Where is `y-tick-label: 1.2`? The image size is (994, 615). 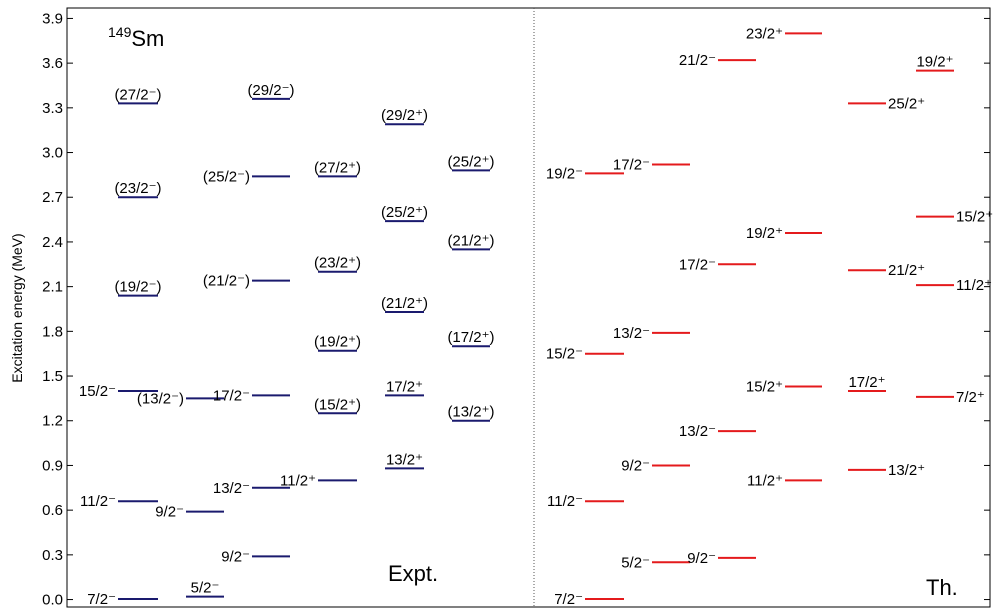 y-tick-label: 1.2 is located at coordinates (52, 421).